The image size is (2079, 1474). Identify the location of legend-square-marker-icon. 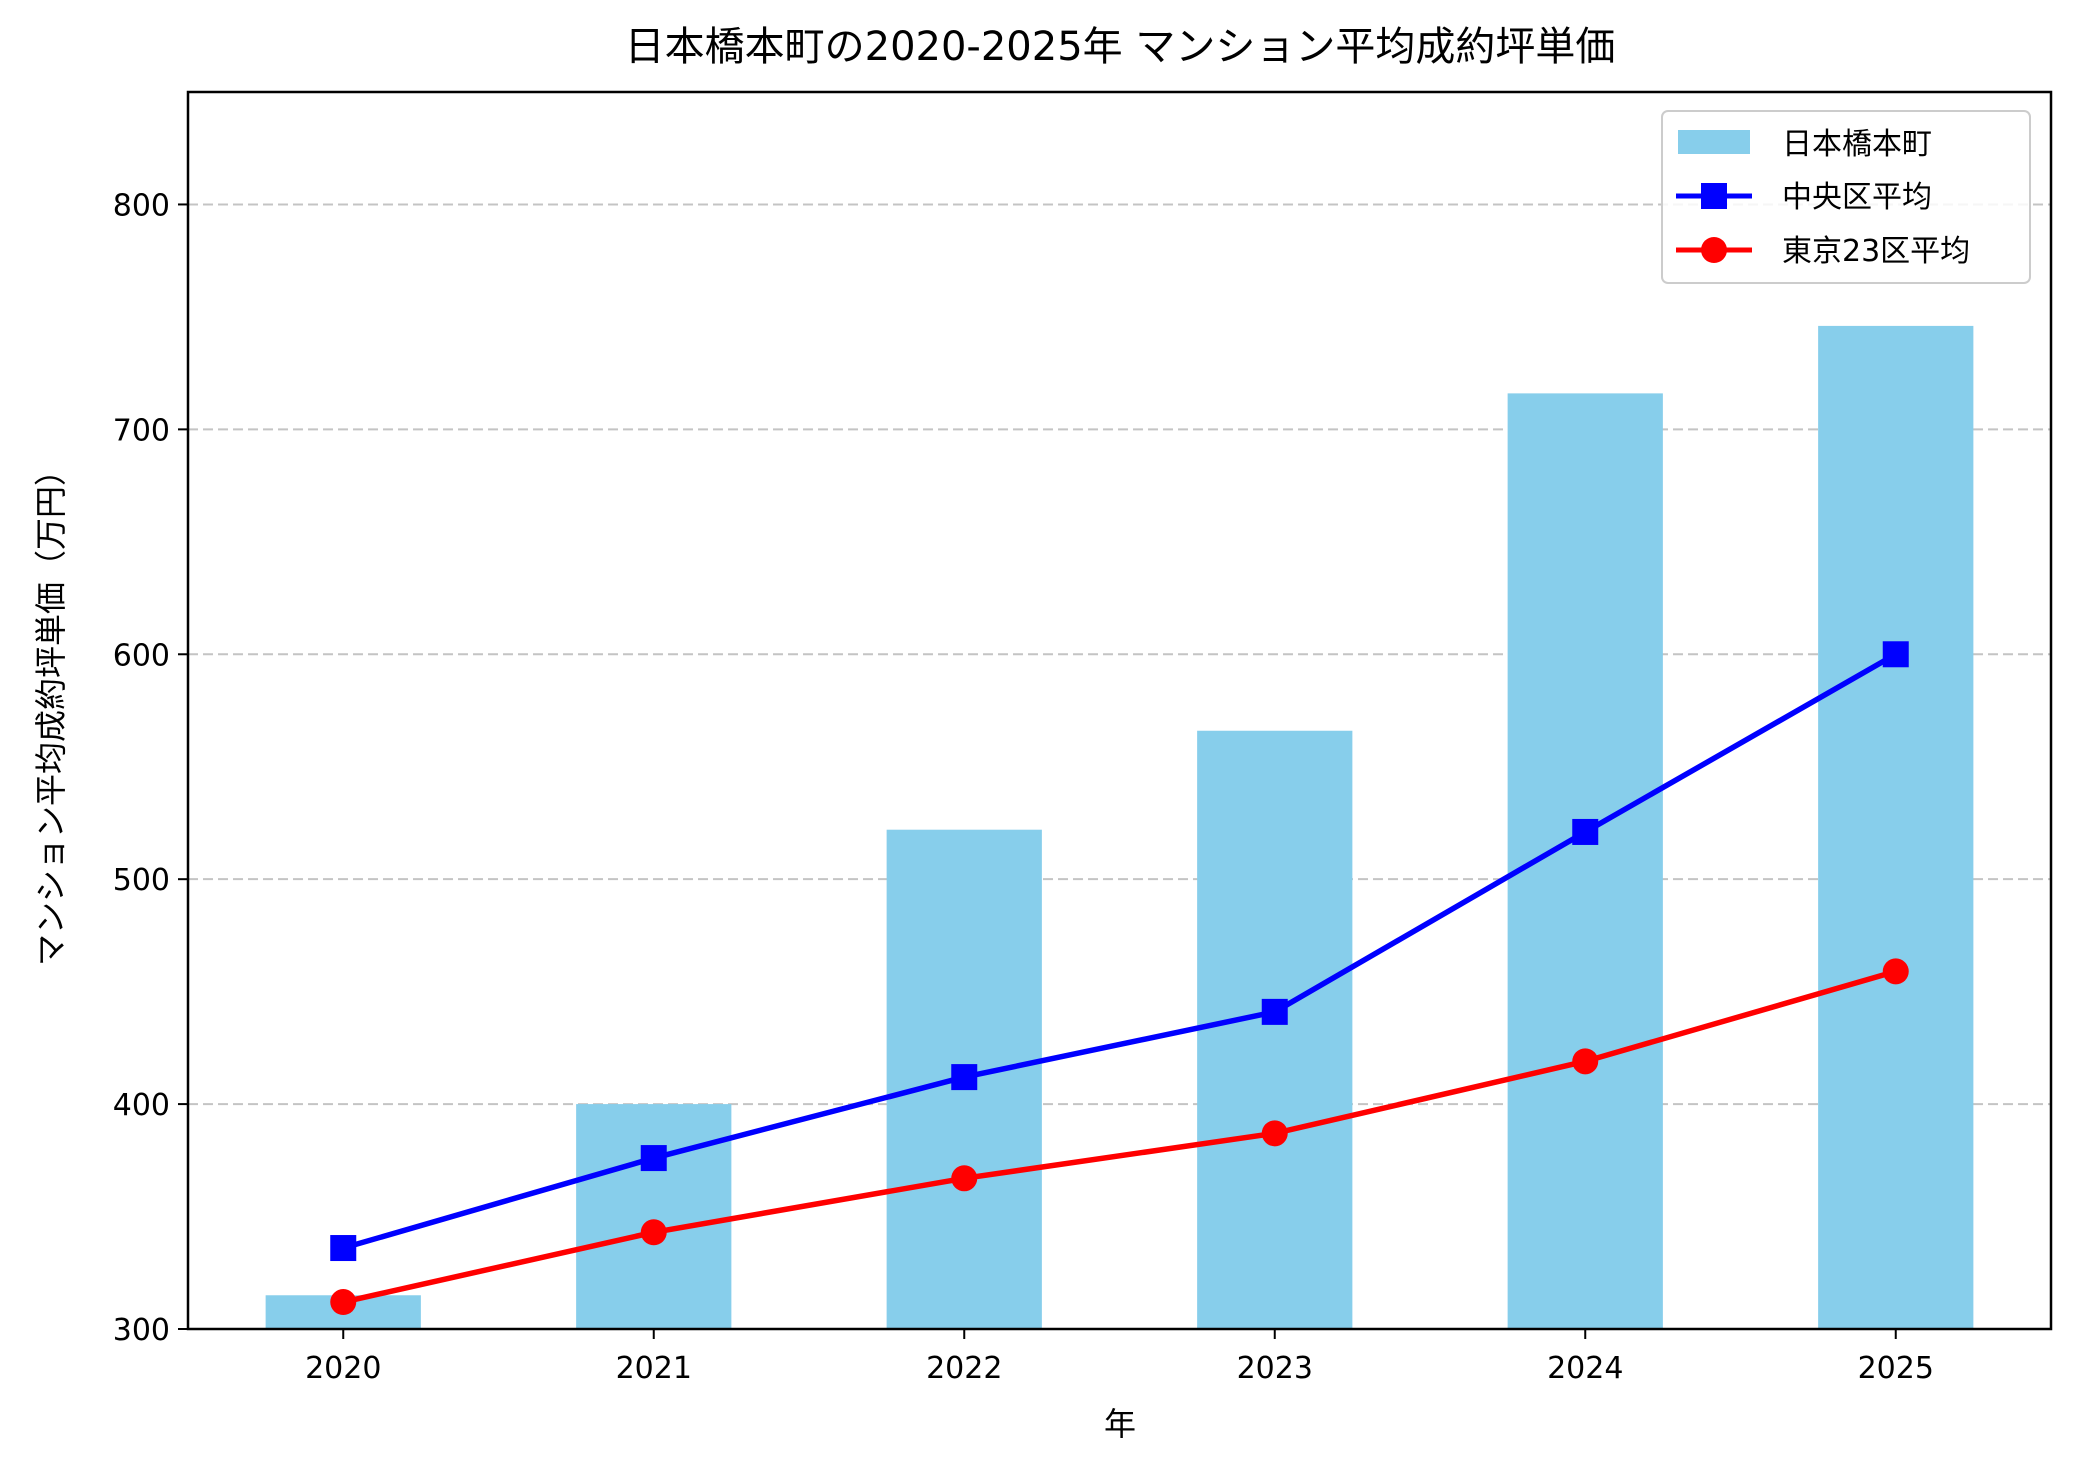
(1714, 196).